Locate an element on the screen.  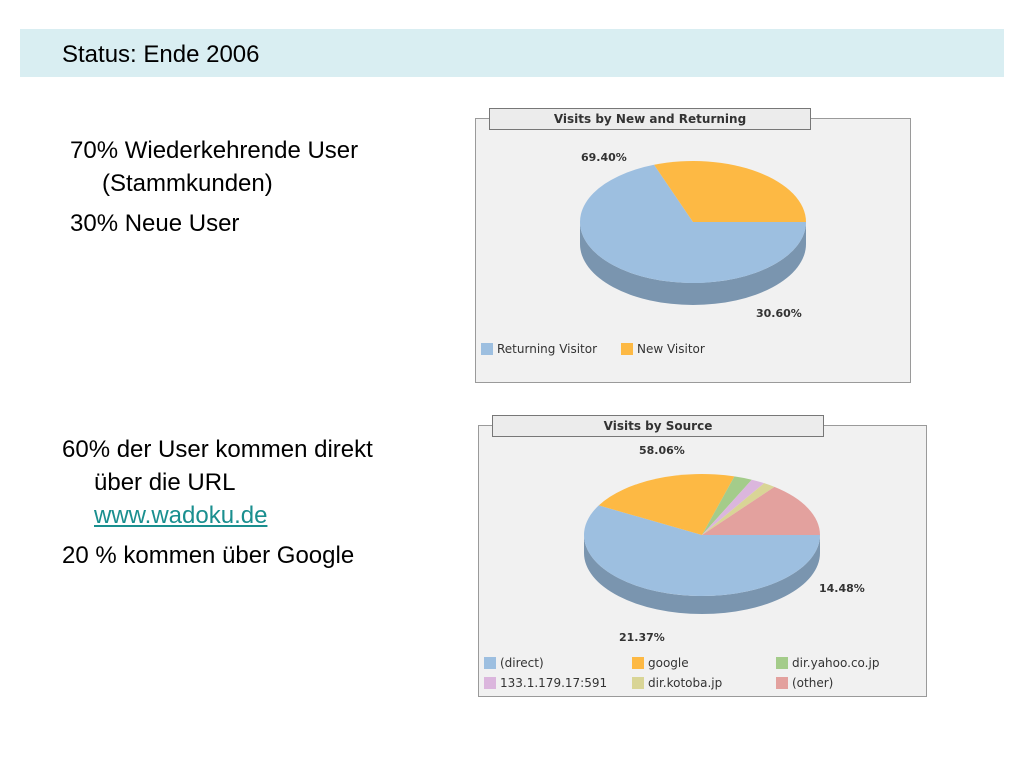
chart-title-new-returning: Visits by New and Returning is located at coordinates (650, 119).